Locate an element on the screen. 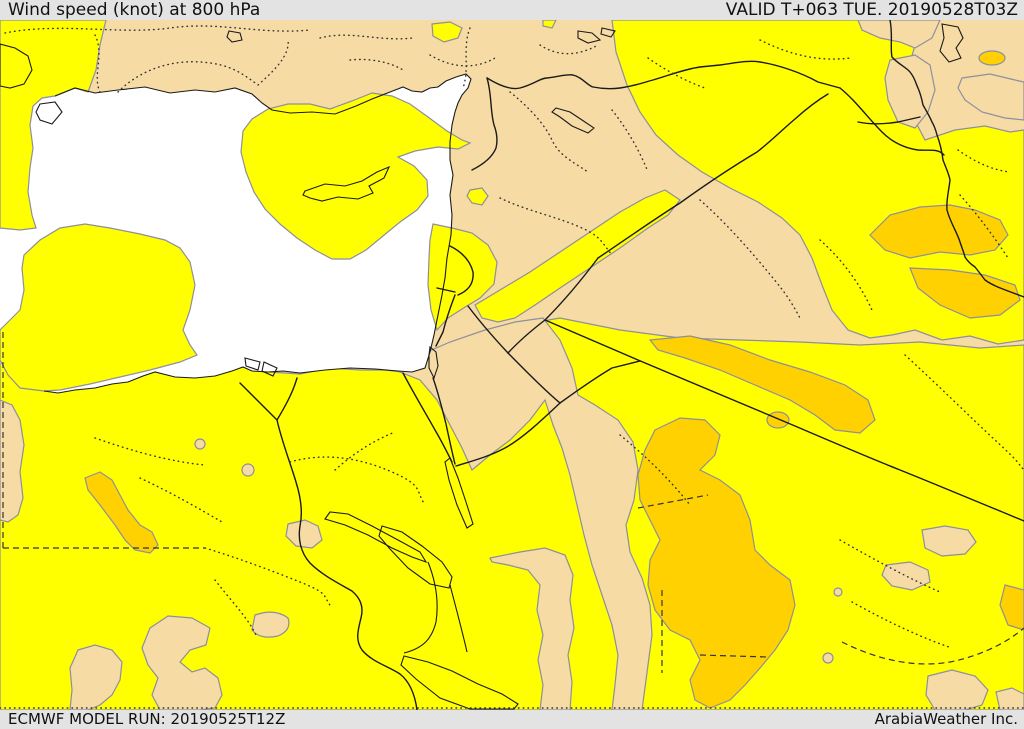  nile-river is located at coordinates (328, 543).